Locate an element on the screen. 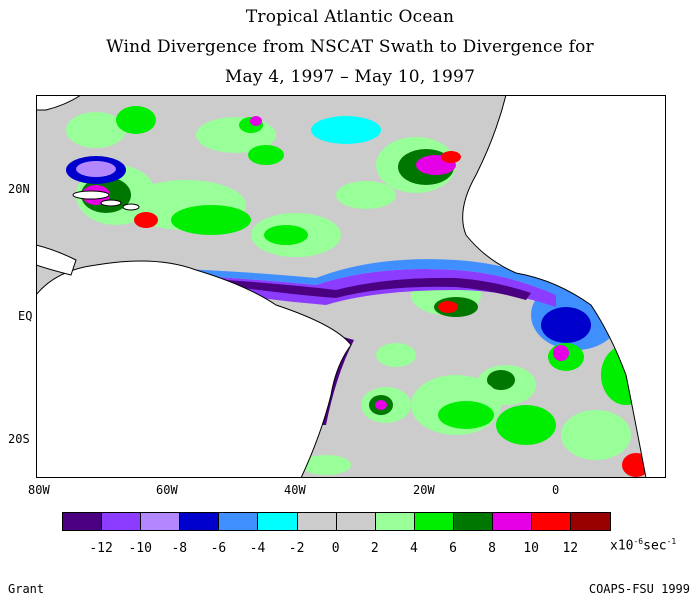 This screenshot has height=600, width=700. units-exp: -6 is located at coordinates (638, 541).